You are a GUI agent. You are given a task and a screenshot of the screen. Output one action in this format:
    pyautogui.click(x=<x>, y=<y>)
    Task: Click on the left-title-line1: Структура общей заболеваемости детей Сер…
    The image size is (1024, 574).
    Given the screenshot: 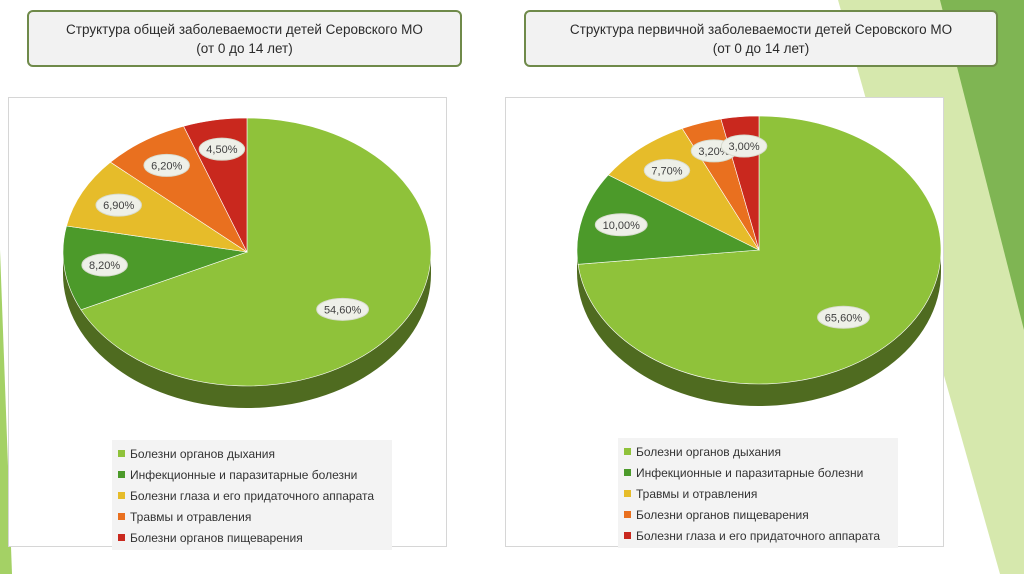 What is the action you would take?
    pyautogui.click(x=244, y=29)
    